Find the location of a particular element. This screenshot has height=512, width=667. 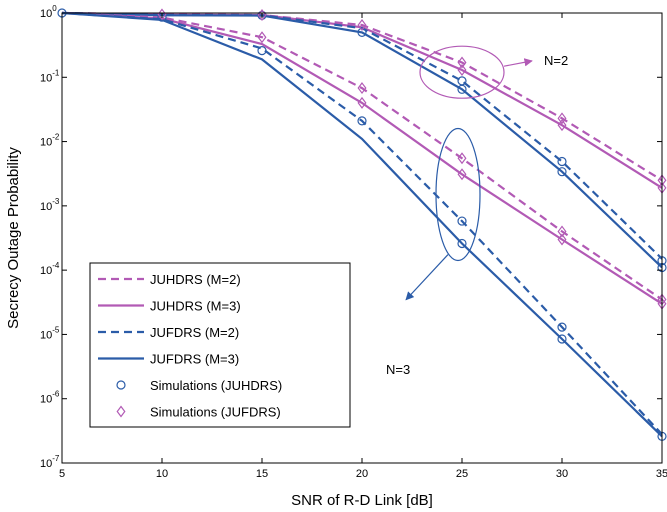

n2-arrow is located at coordinates (518, 62).